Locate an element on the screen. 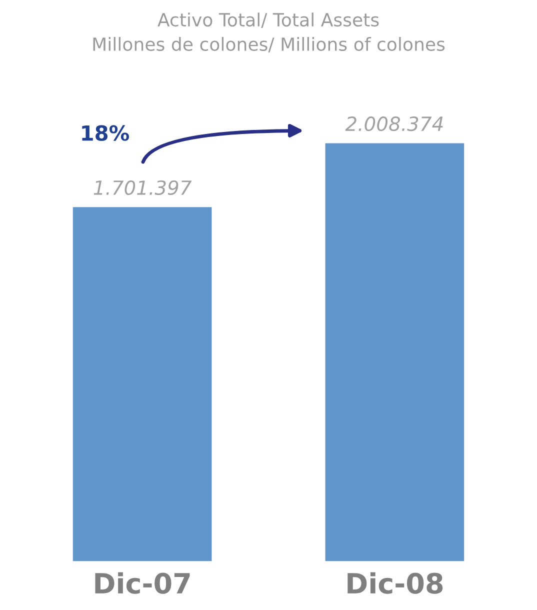 This screenshot has height=610, width=537. x-tick-label: Dic-07 is located at coordinates (142, 583).